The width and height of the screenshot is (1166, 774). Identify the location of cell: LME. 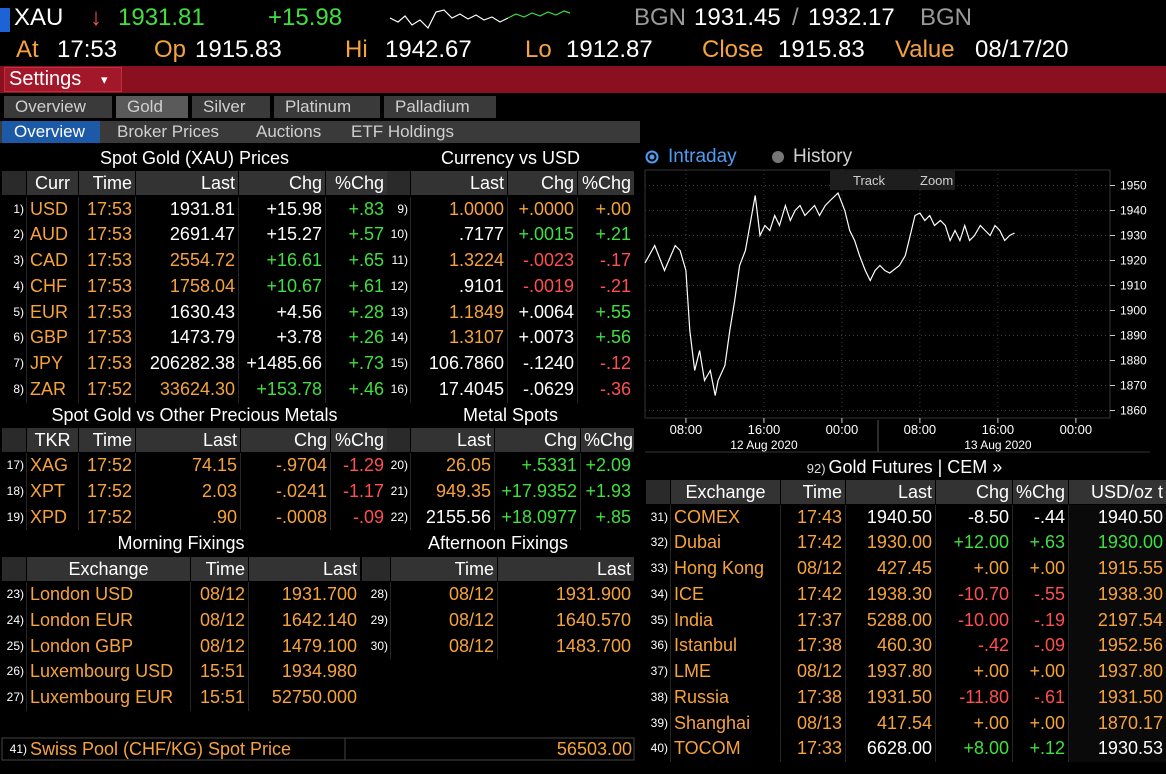
(725, 672).